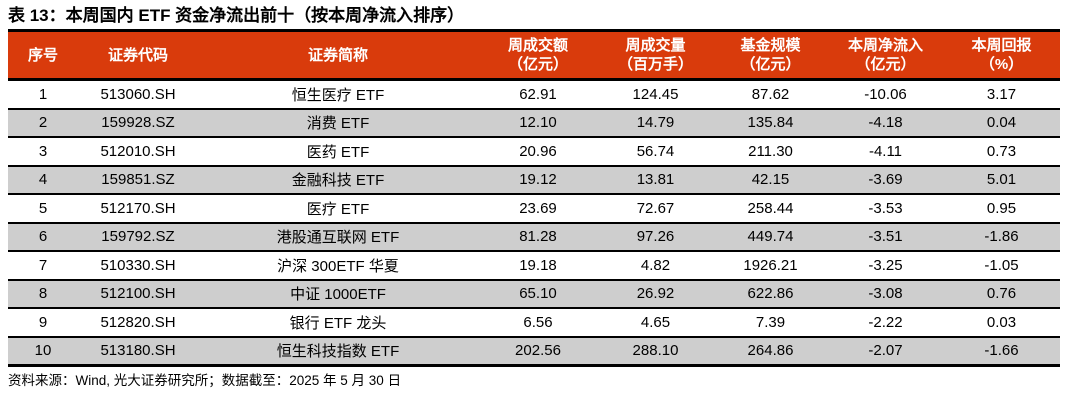 The height and width of the screenshot is (402, 1080). What do you see at coordinates (205, 380) in the screenshot?
I see `source-note: 资料来源：Wind, 光大证券研究所；数据截至：2025 年 5 月 30 日` at bounding box center [205, 380].